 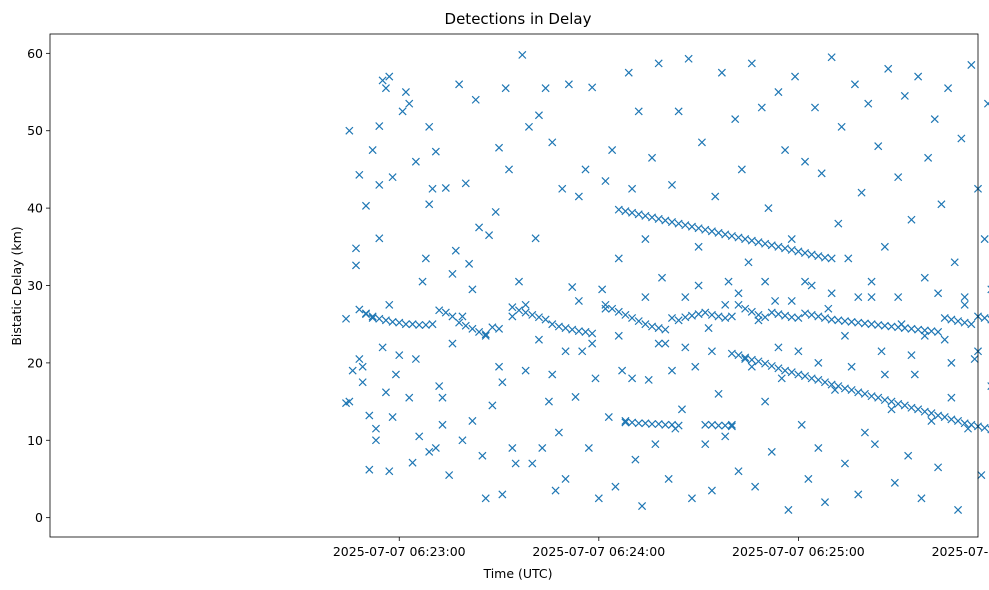 I want to click on y-axis-label: Bistatic Delay (km), so click(x=16, y=285).